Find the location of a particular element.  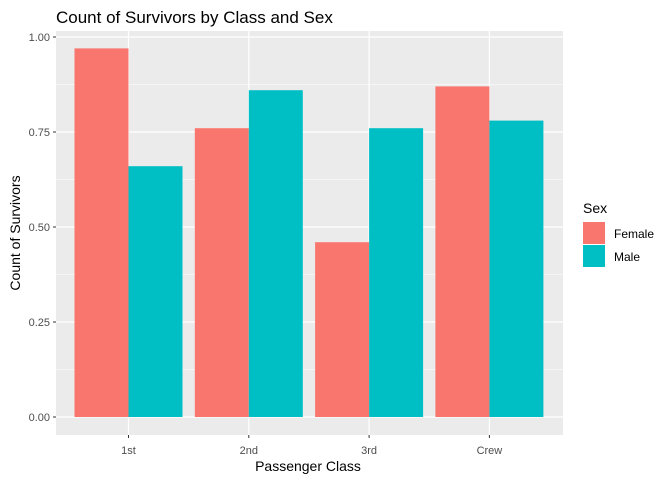

legend-title: Sex is located at coordinates (595, 208).